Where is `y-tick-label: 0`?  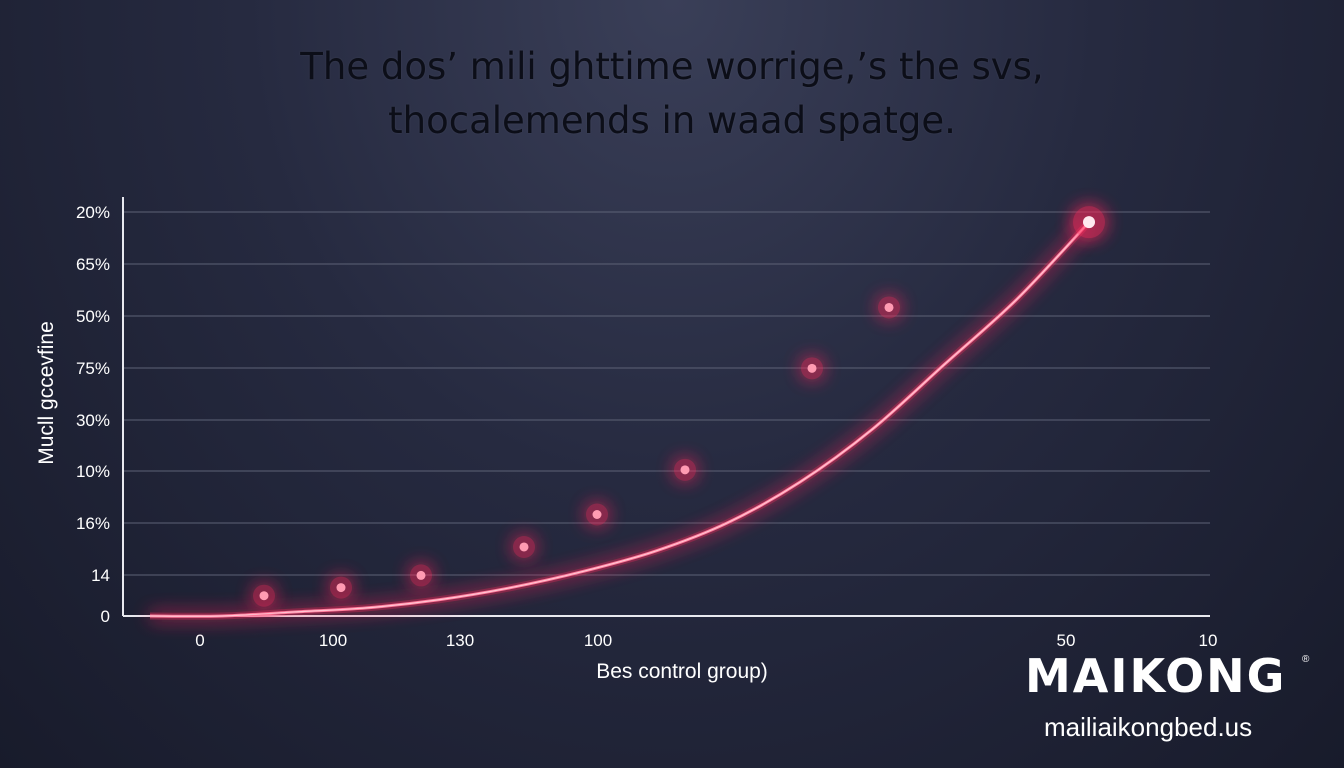 y-tick-label: 0 is located at coordinates (105, 616).